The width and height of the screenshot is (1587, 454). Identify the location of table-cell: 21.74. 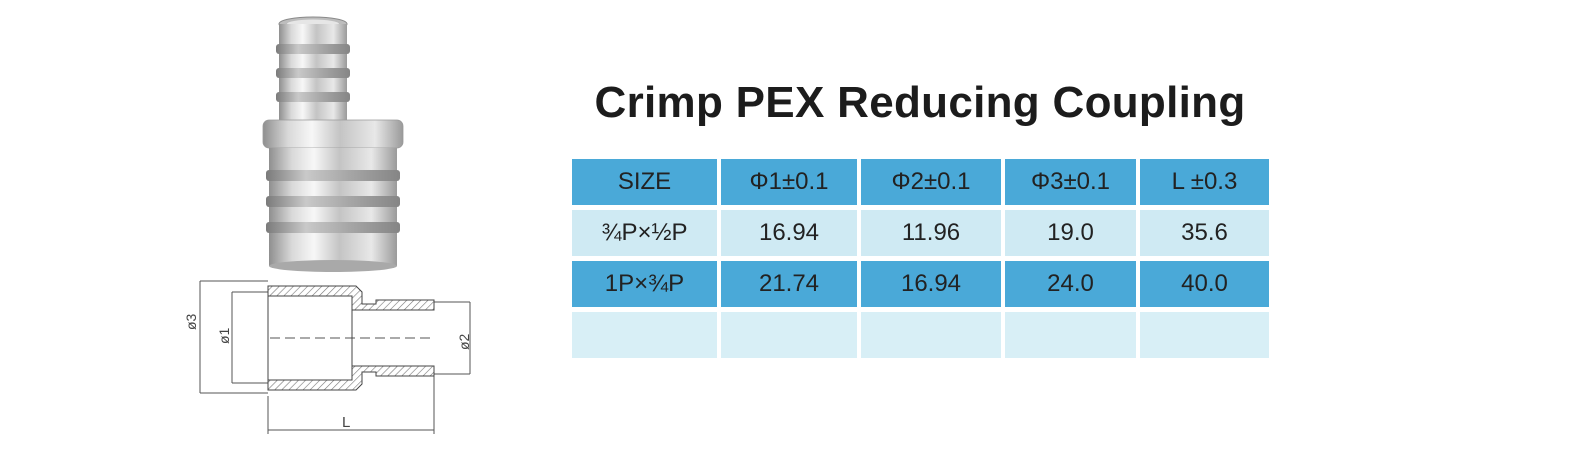
(789, 284).